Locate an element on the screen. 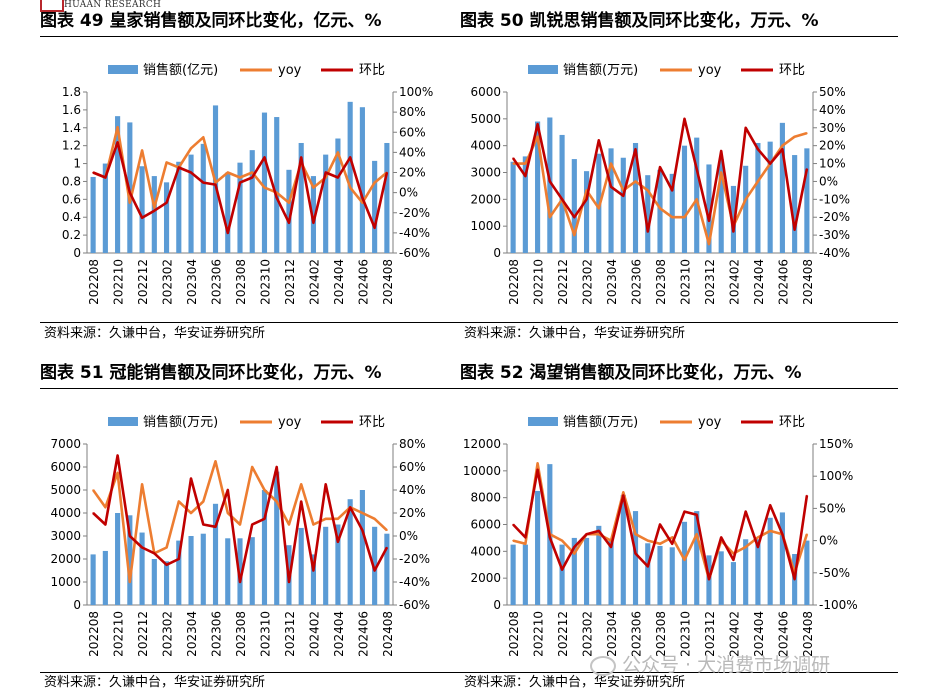 The image size is (932, 698). source-note: 资料来源：久谦中台，华安证券研究所 is located at coordinates (575, 333).